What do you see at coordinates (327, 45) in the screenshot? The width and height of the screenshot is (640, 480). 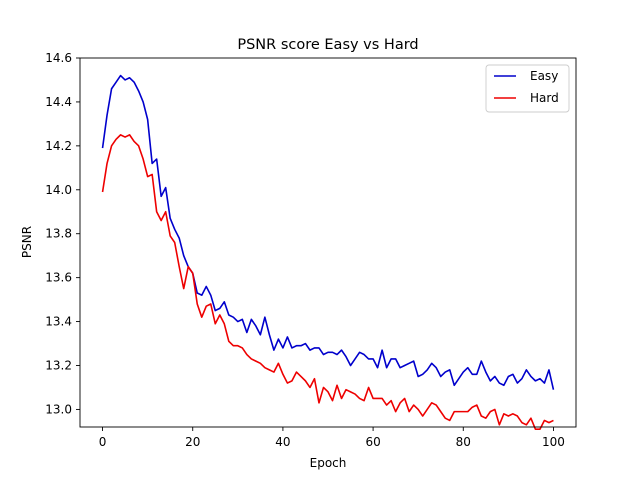 I see `chart-title: PSNR score Easy vs Hard` at bounding box center [327, 45].